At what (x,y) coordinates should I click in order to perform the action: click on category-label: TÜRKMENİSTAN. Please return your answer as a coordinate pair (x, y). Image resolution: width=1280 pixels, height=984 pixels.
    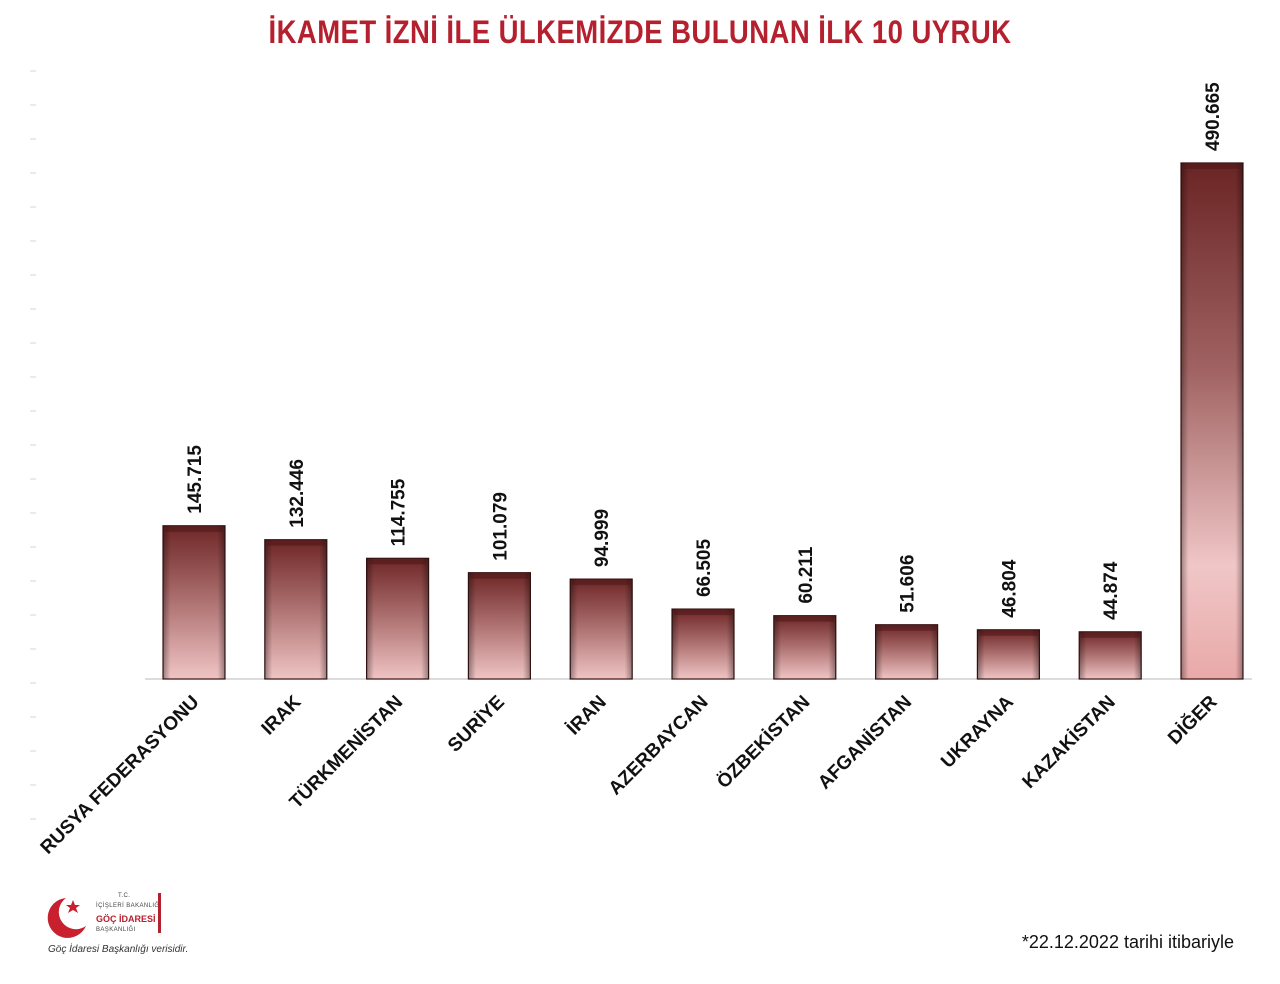
    Looking at the image, I should click on (346, 752).